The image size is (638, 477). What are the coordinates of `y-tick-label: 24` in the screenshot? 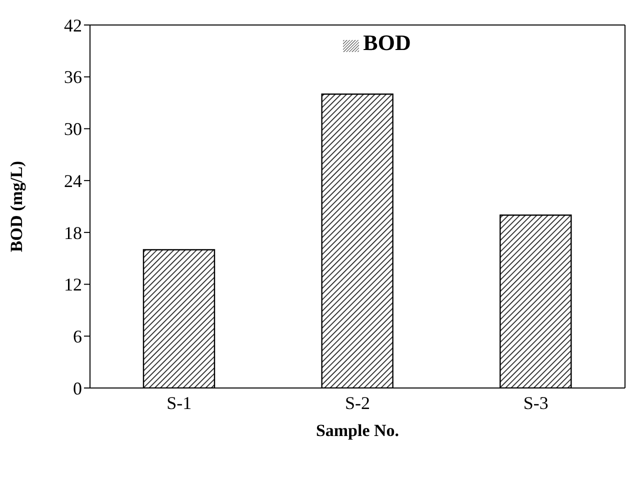 It's located at (73, 180).